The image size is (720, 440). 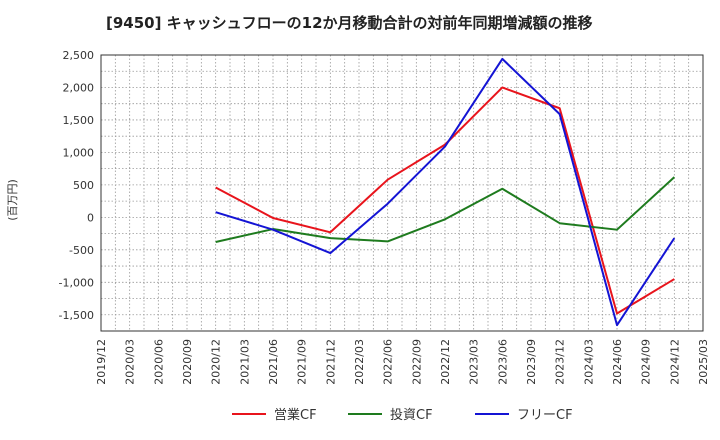 I want to click on y-tick-label: -500, so click(x=81, y=250).